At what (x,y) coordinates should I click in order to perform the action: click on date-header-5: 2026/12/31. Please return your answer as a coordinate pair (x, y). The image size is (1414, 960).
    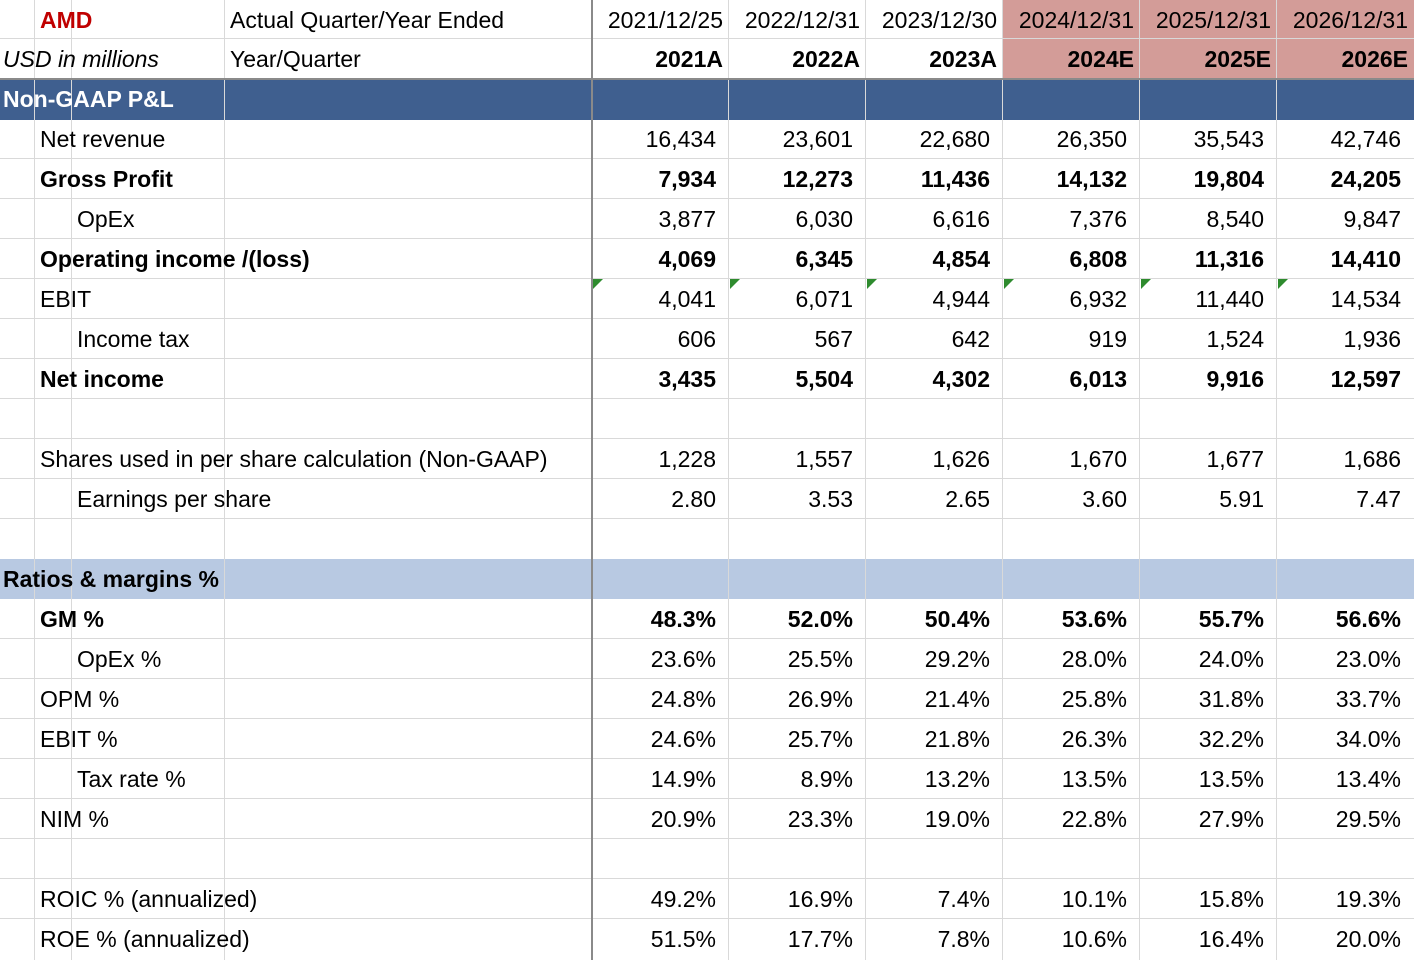
    Looking at the image, I should click on (1350, 20).